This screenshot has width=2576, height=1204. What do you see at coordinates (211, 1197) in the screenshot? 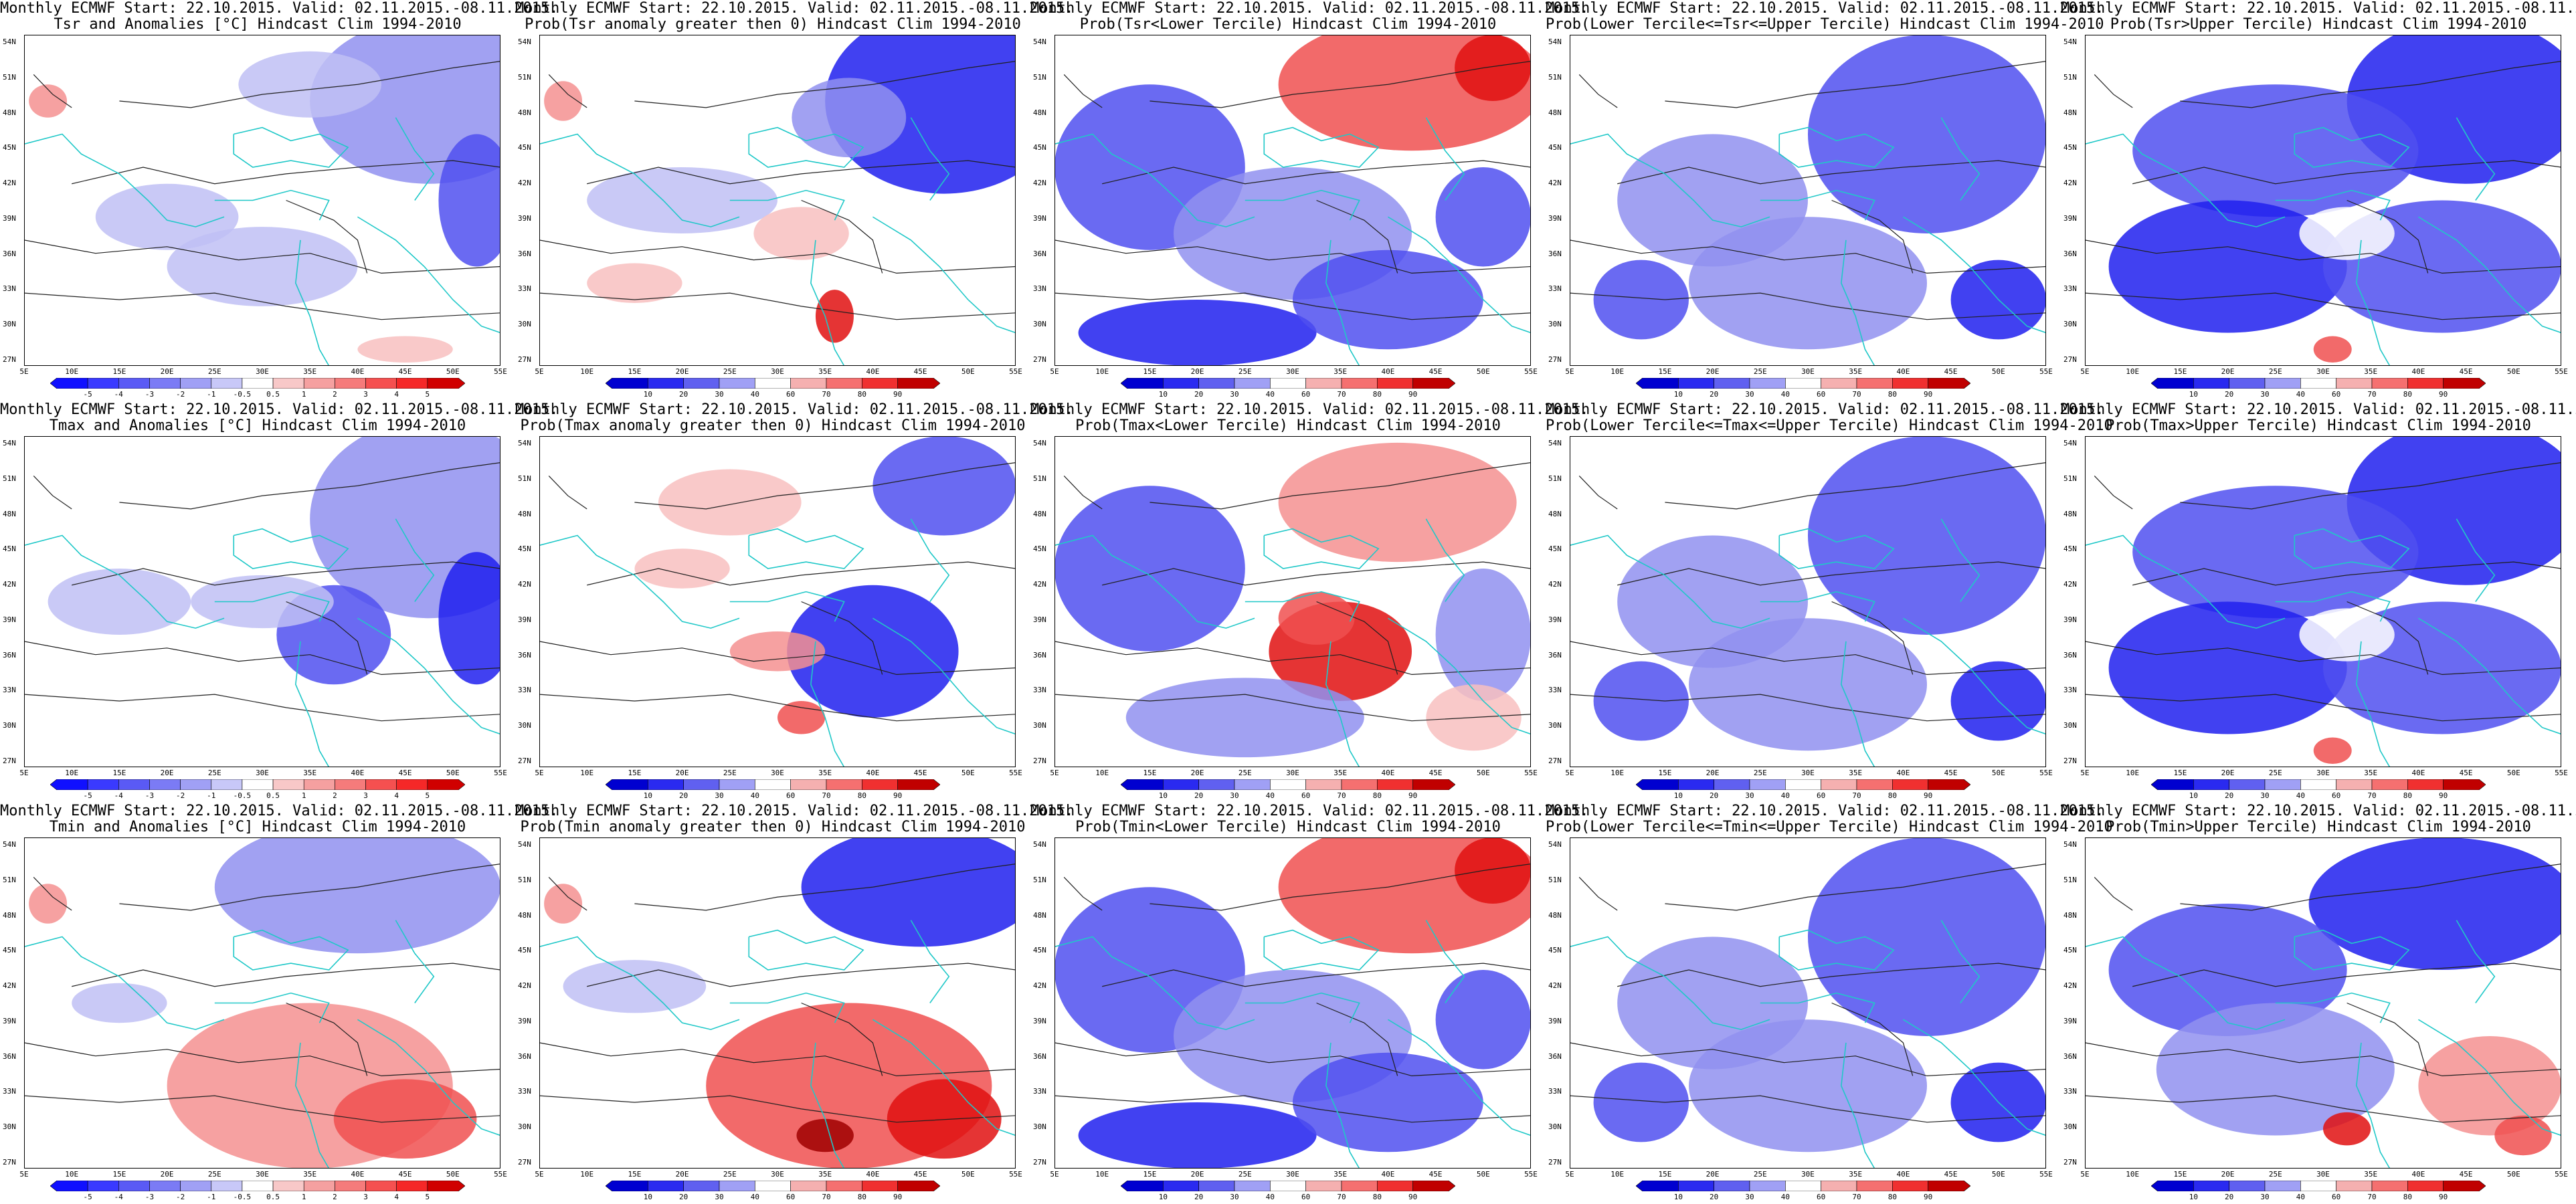
I see `colorbar-label: -1` at bounding box center [211, 1197].